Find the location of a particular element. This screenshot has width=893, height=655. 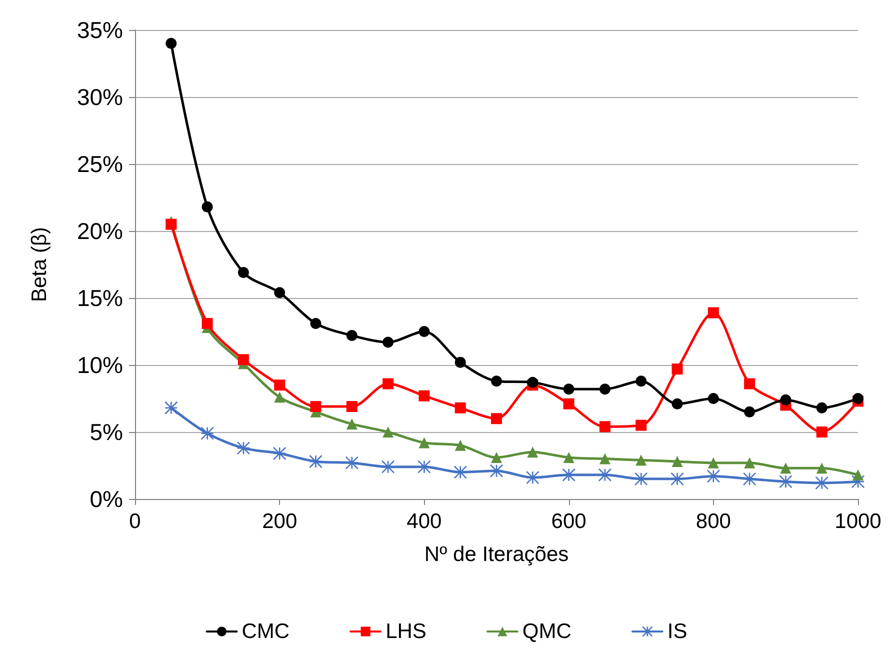

x-tick-label: 600 is located at coordinates (568, 521).